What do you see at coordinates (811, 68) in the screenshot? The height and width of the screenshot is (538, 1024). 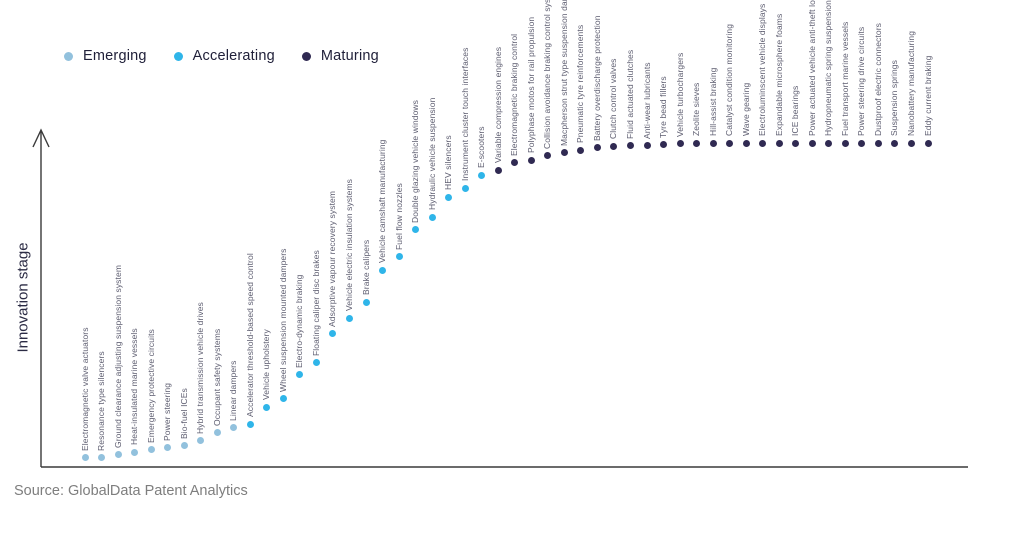 I see `data-point-label: Power actuated vehicle anti-theft locks` at bounding box center [811, 68].